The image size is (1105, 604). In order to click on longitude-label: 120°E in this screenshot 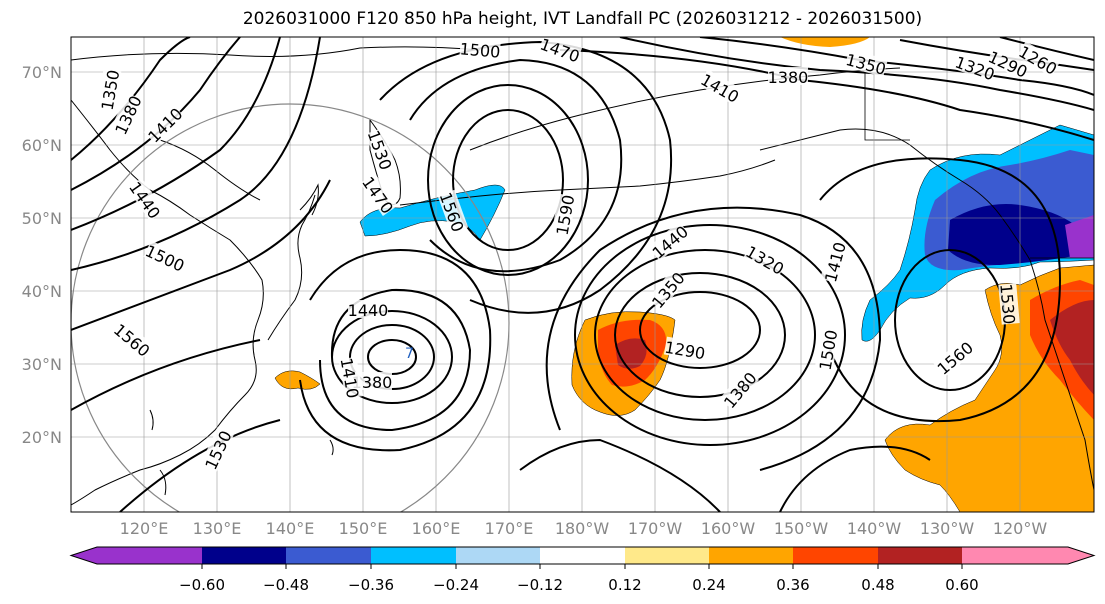, I will do `click(144, 528)`.